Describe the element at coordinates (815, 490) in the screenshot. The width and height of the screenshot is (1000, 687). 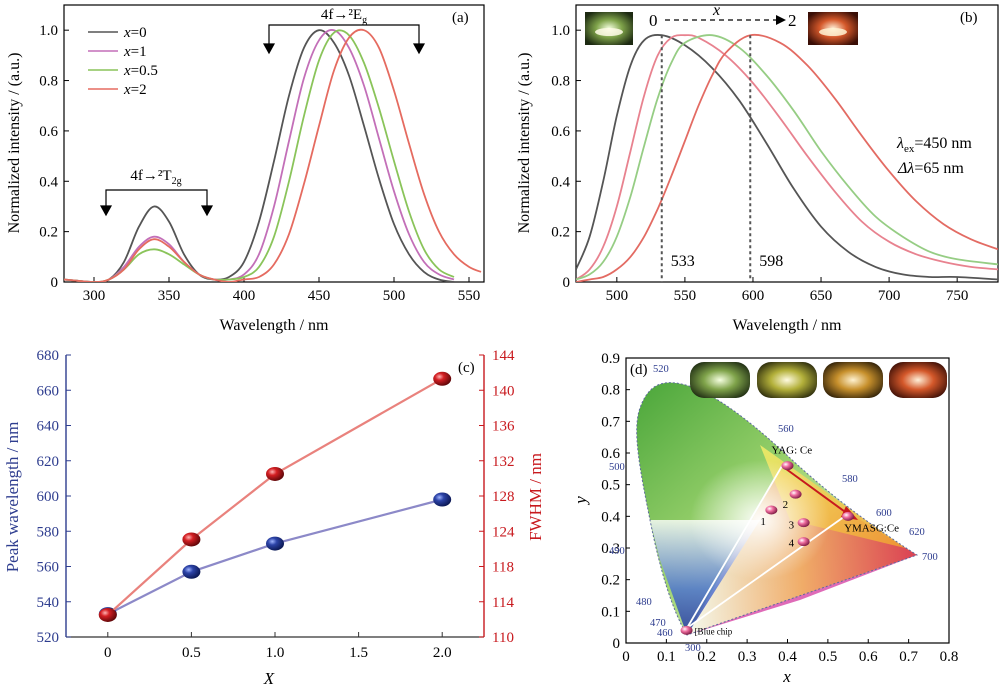
I see `shift-arrow-cie` at that location.